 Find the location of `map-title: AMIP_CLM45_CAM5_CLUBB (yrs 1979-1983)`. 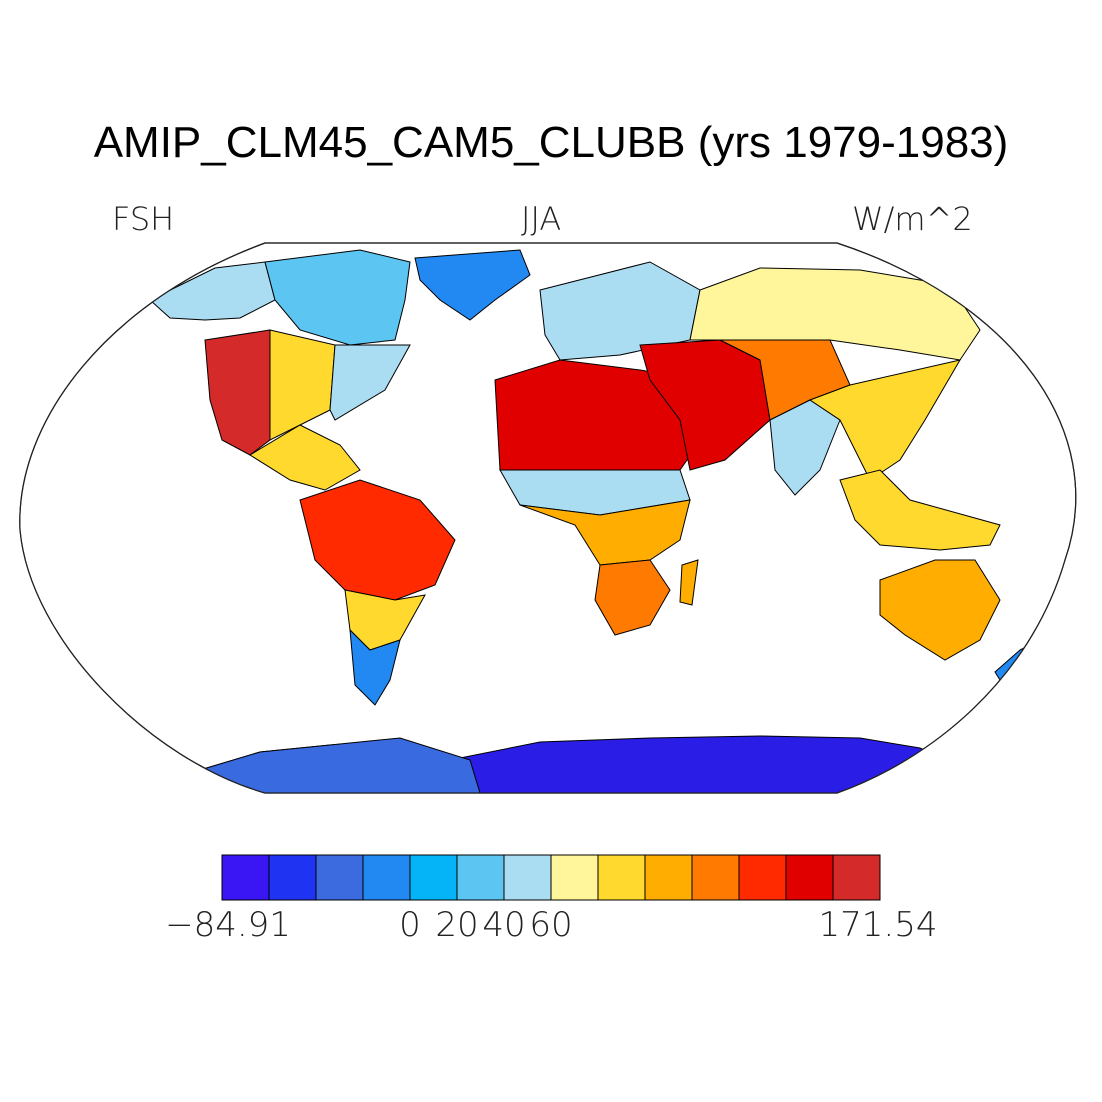

map-title: AMIP_CLM45_CAM5_CLUBB (yrs 1979-1983) is located at coordinates (551, 142).